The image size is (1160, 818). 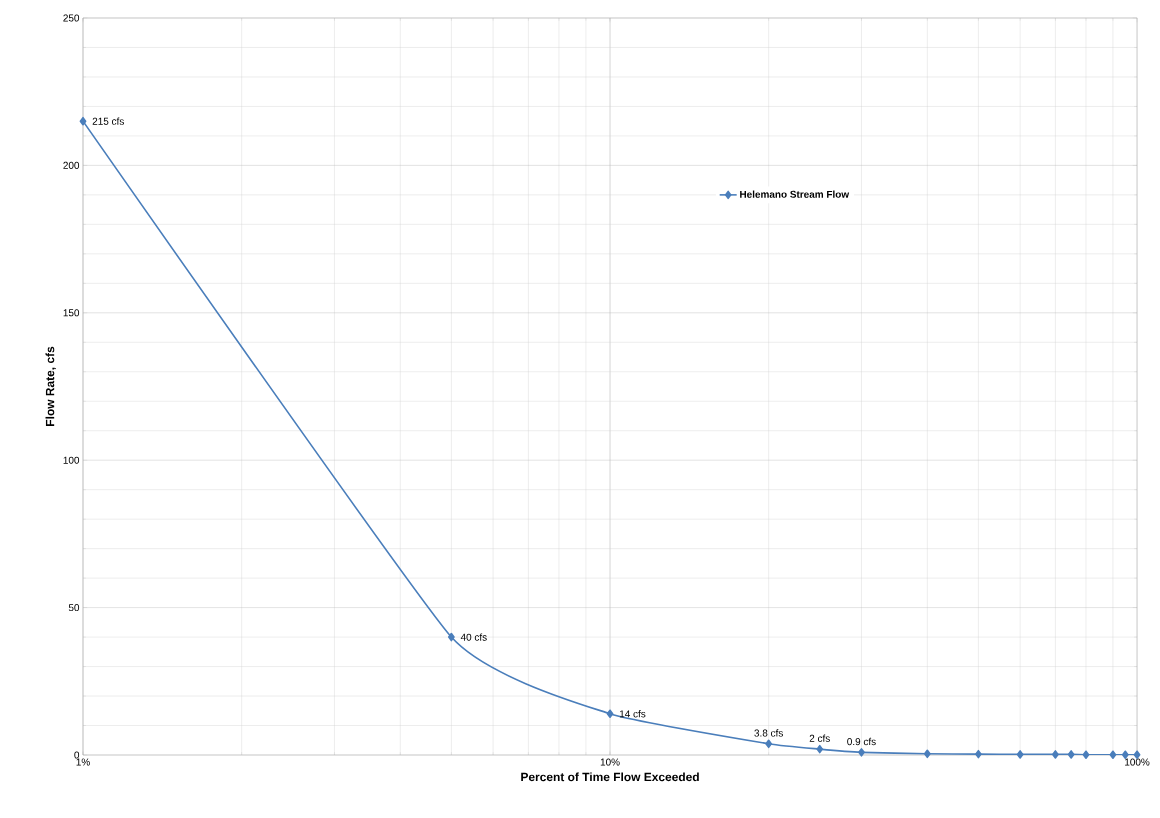 I want to click on data-label: 0.9 cfs, so click(x=861, y=741).